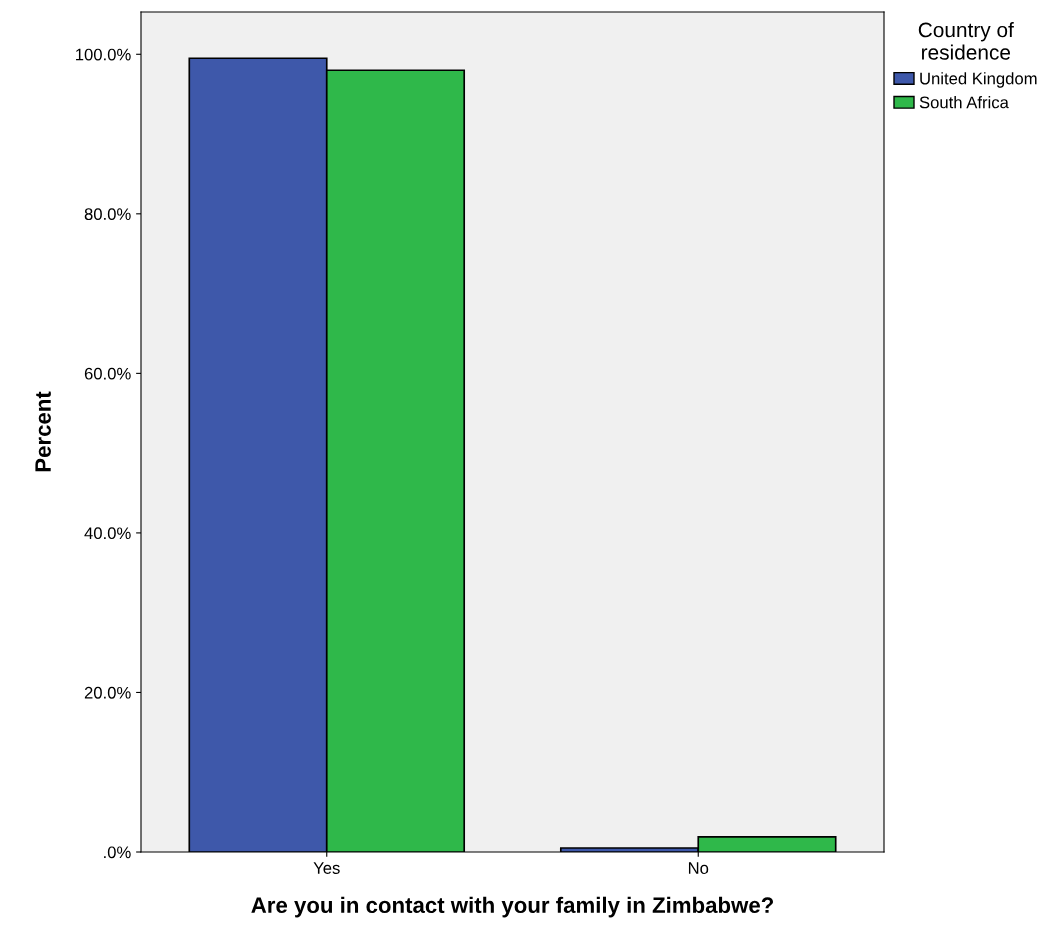 Image resolution: width=1057 pixels, height=939 pixels. What do you see at coordinates (107, 214) in the screenshot?
I see `y-tick-label: 80.0%` at bounding box center [107, 214].